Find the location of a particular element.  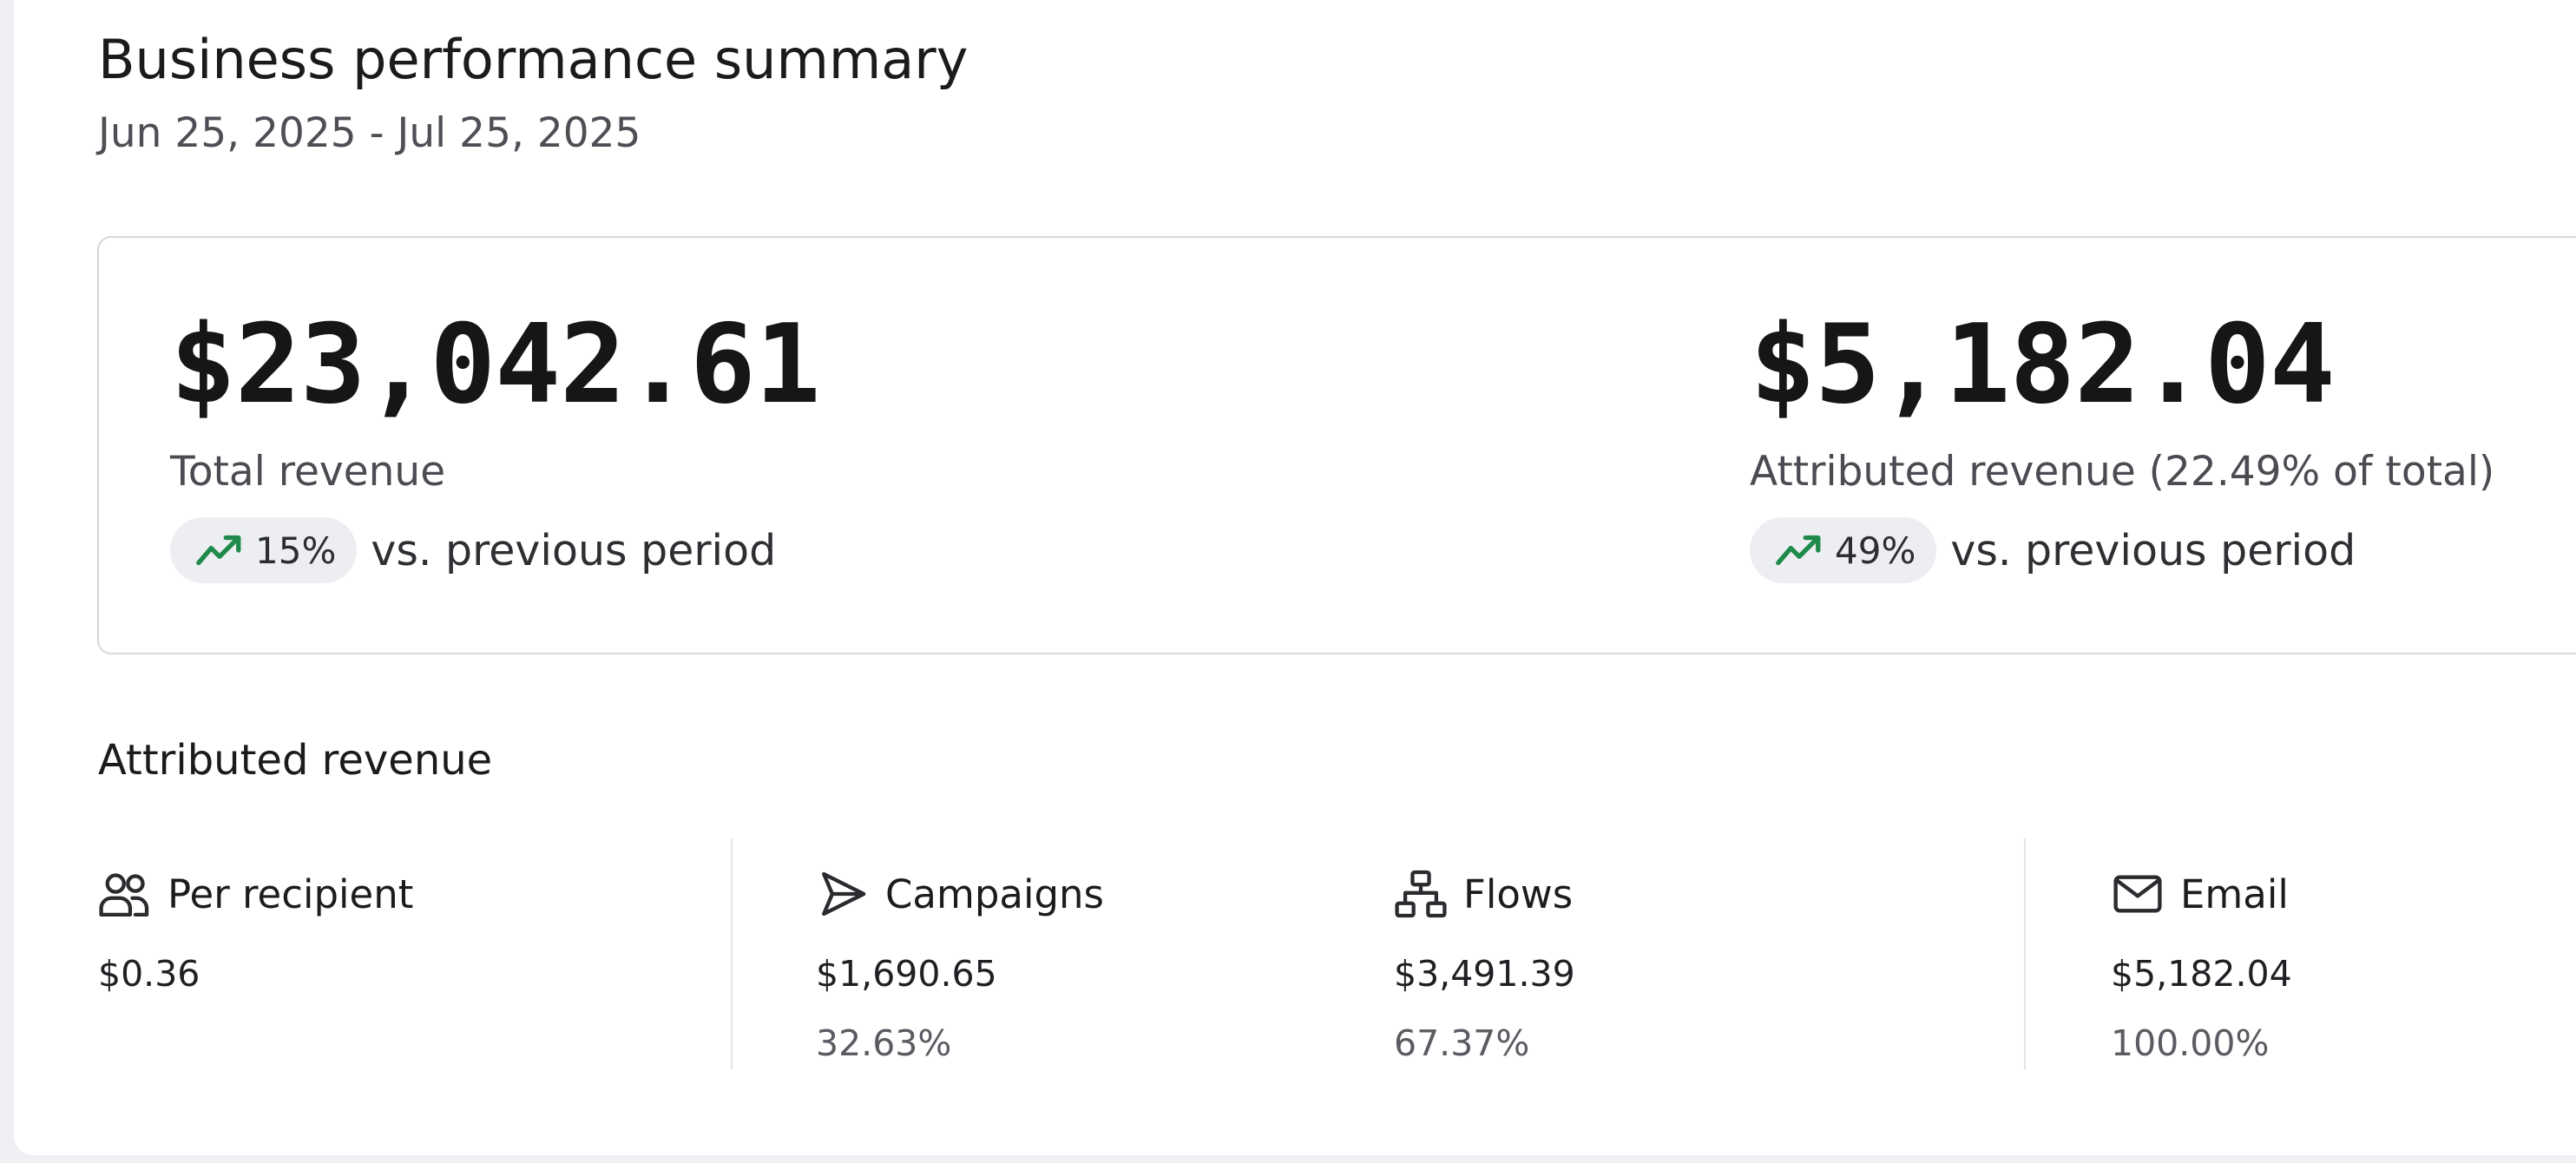

total-revenue-value: $23,042.61 is located at coordinates (496, 364).